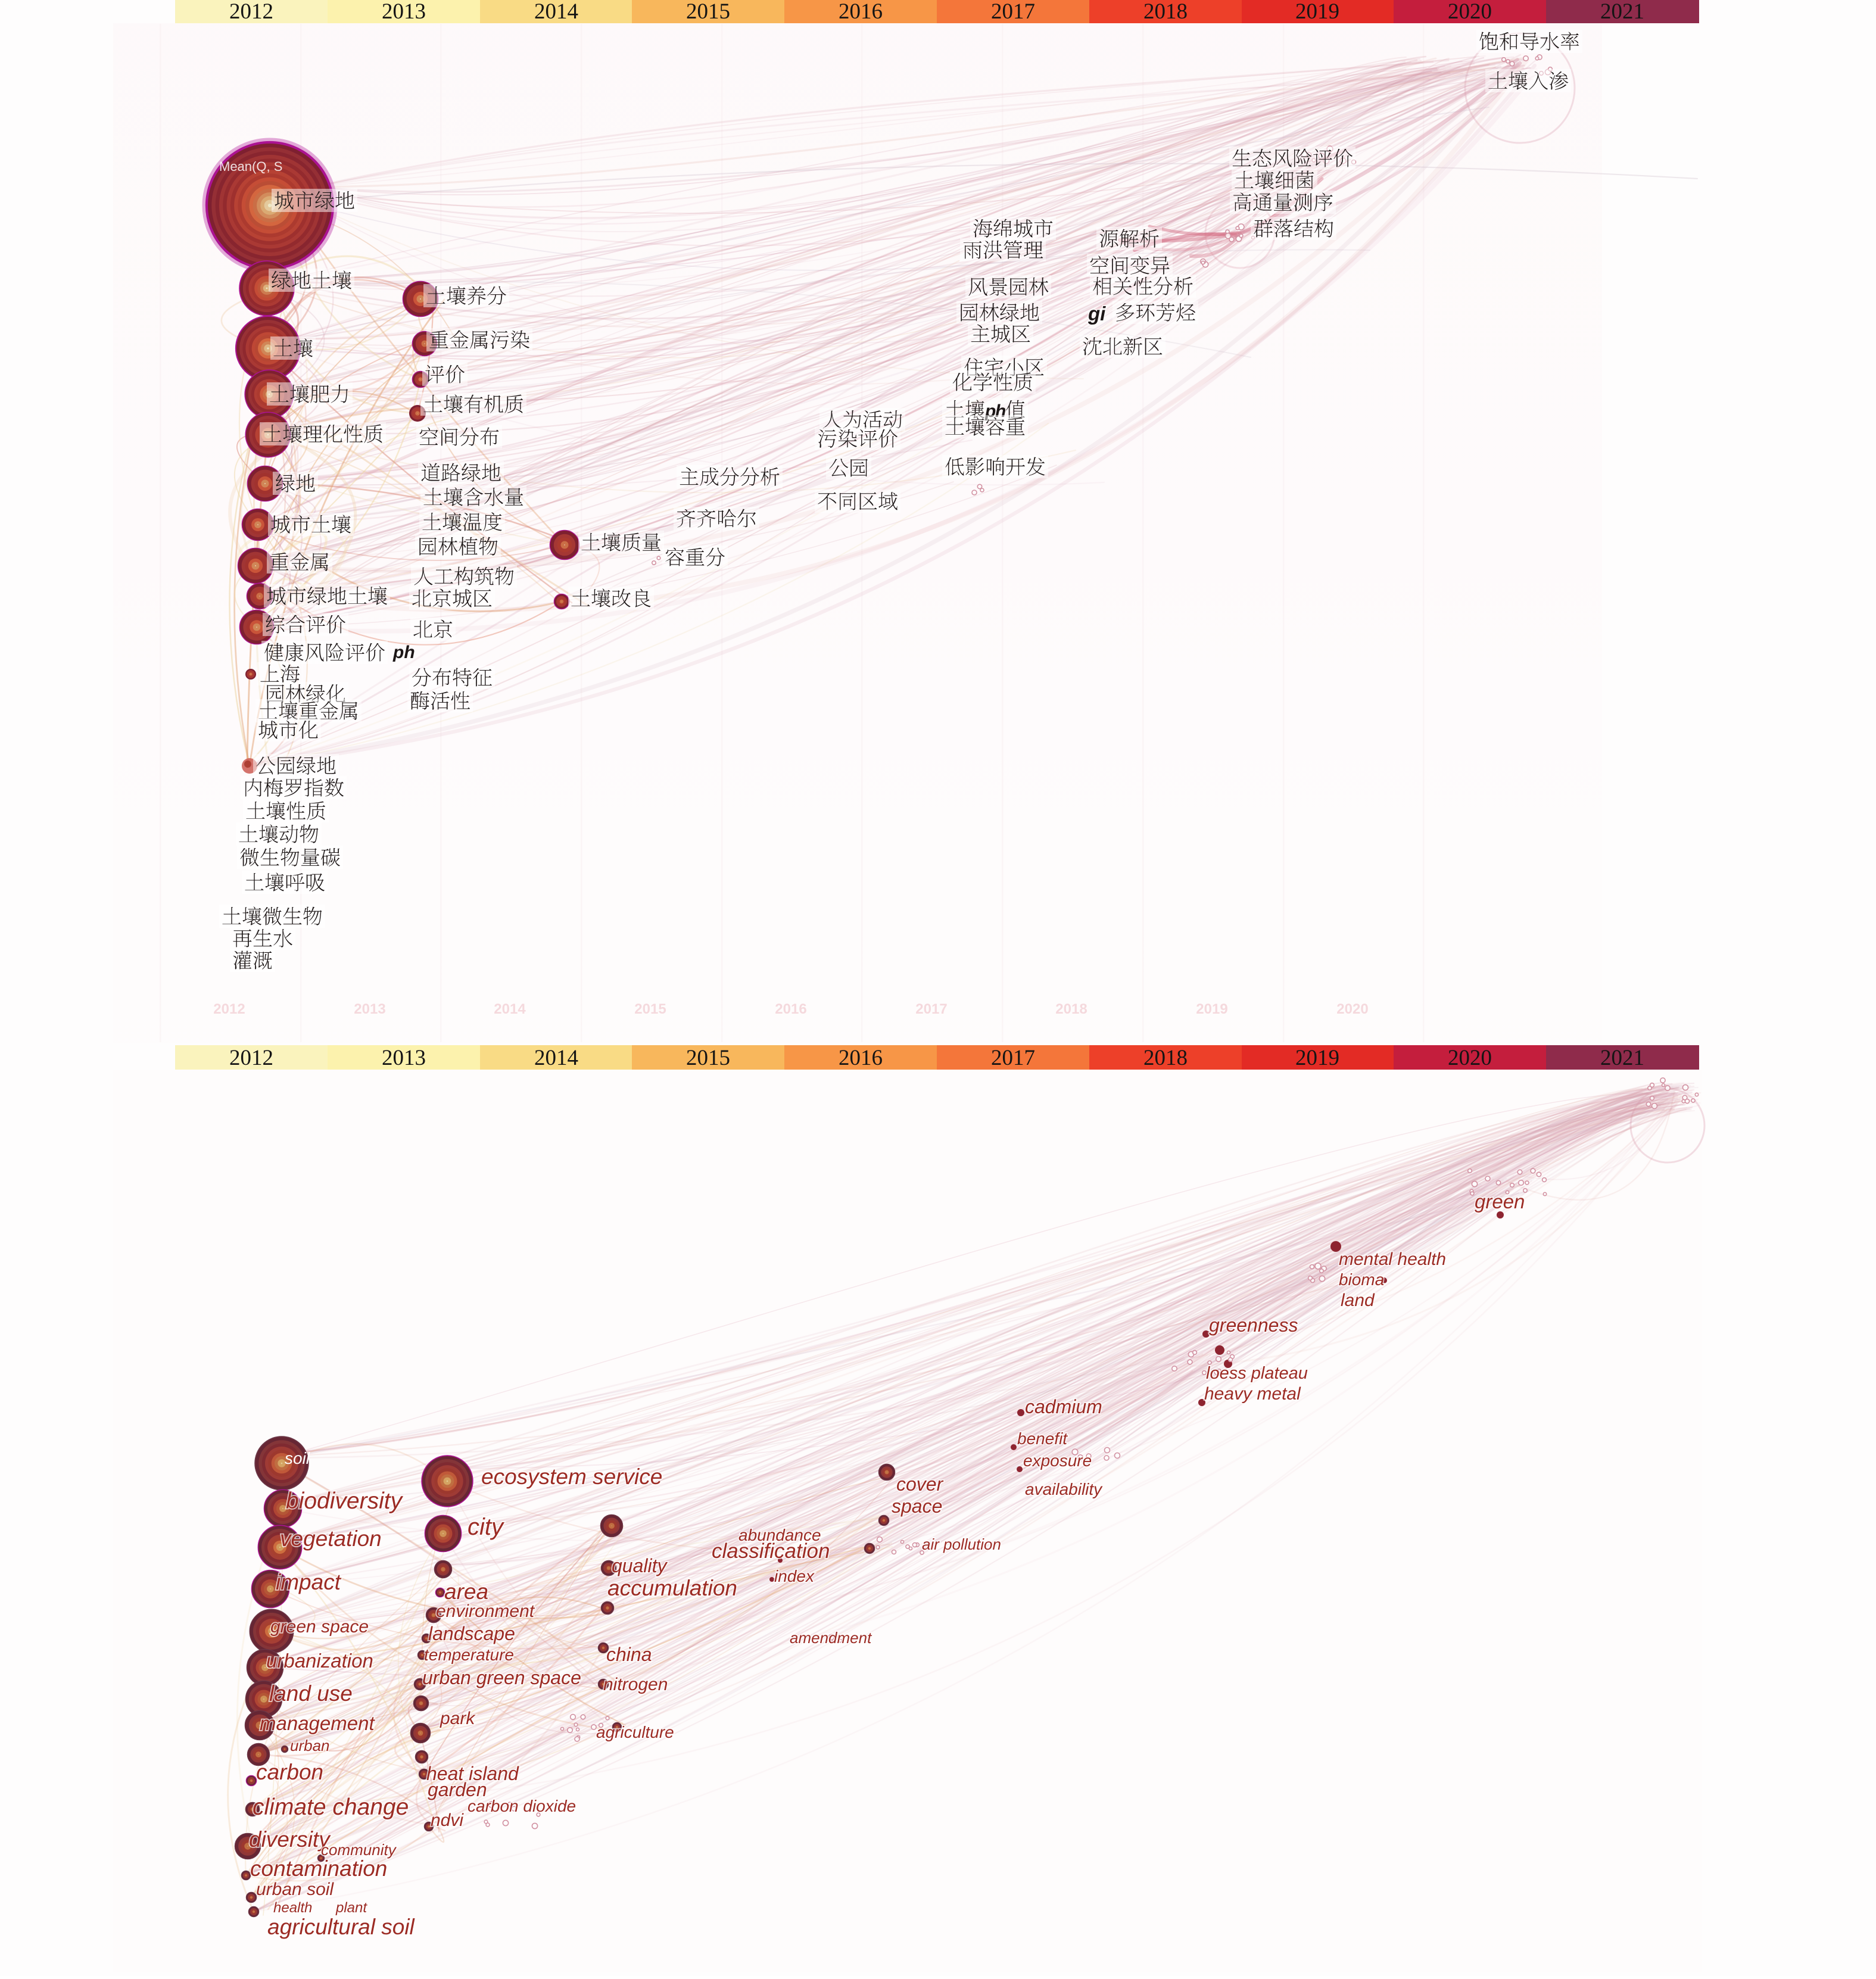 Image resolution: width=1876 pixels, height=1979 pixels. Describe the element at coordinates (1500, 1201) in the screenshot. I see `svg-text: green` at that location.